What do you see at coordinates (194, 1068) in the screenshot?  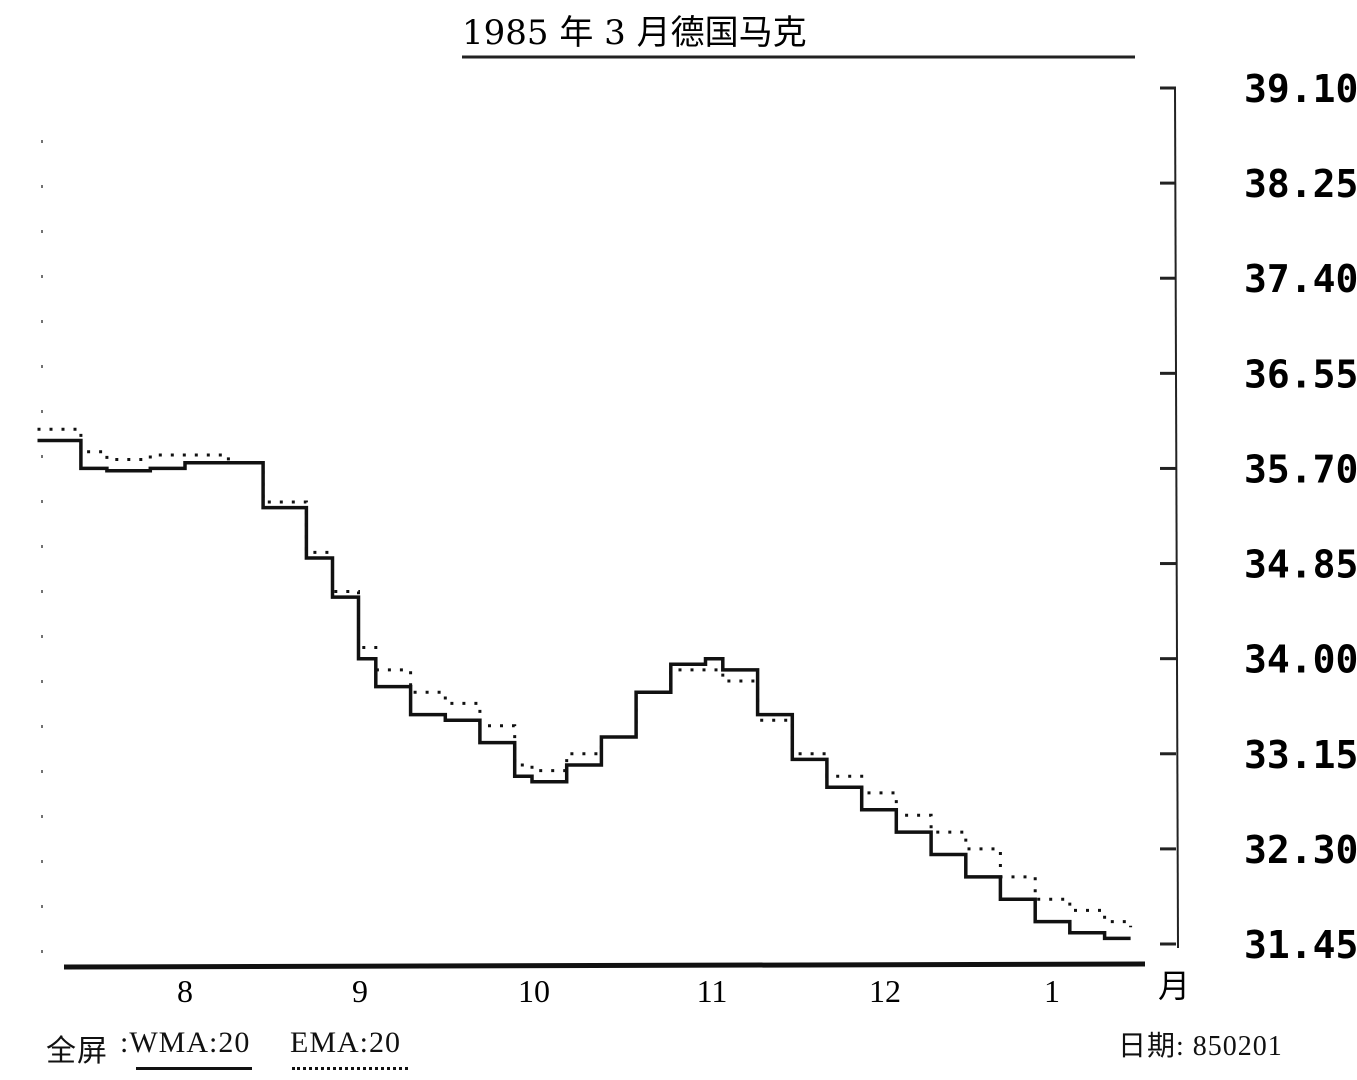 I see `legend-wma-swatch` at bounding box center [194, 1068].